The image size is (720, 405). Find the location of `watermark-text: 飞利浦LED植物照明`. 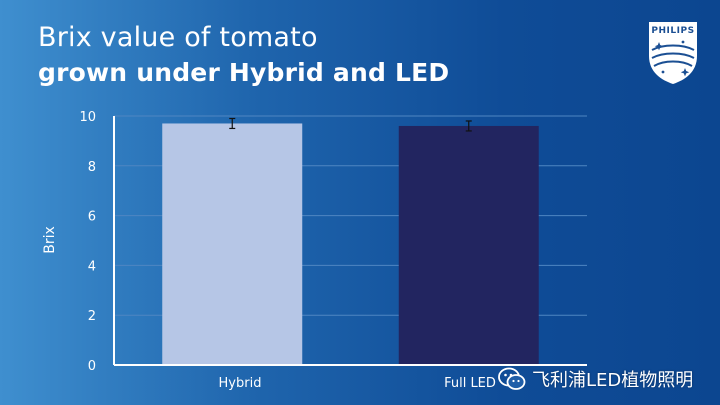

watermark-text: 飞利浦LED植物照明 is located at coordinates (613, 380).